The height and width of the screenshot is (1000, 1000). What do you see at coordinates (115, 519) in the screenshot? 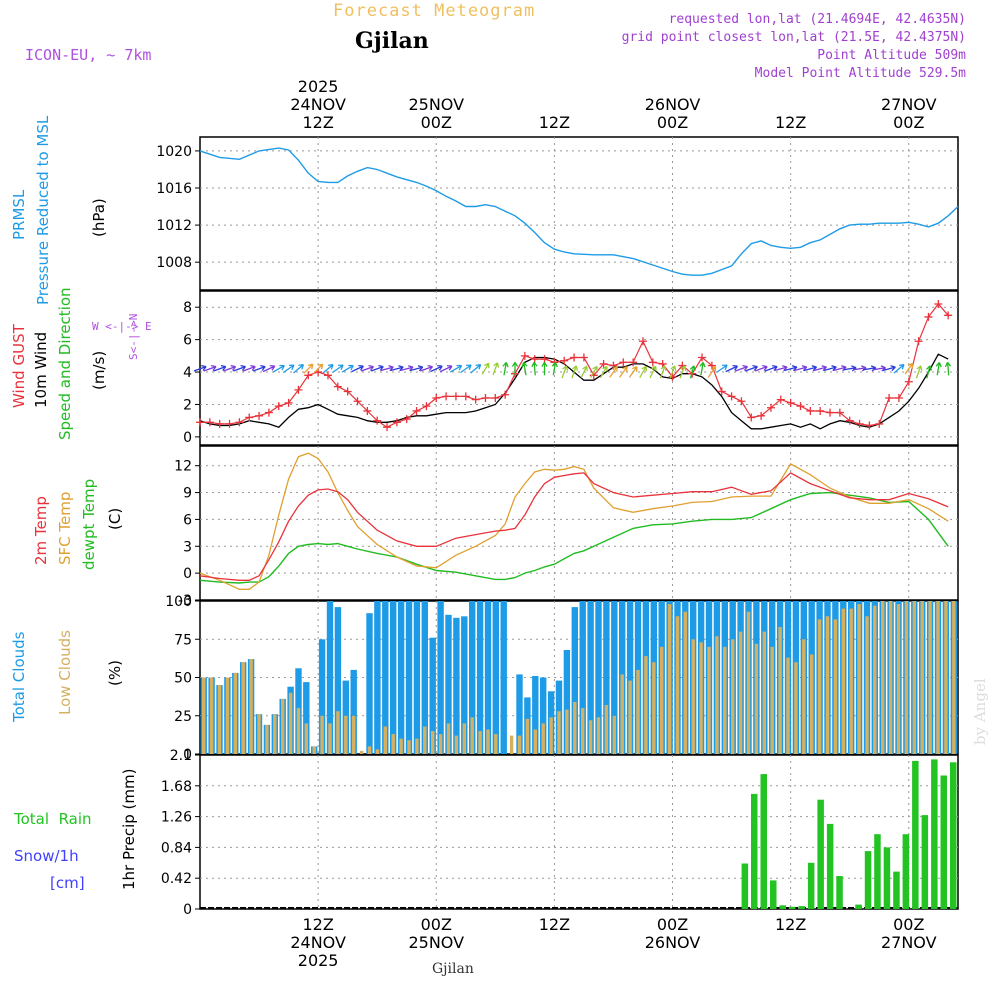
I see `temp-unit: (C)` at bounding box center [115, 519].